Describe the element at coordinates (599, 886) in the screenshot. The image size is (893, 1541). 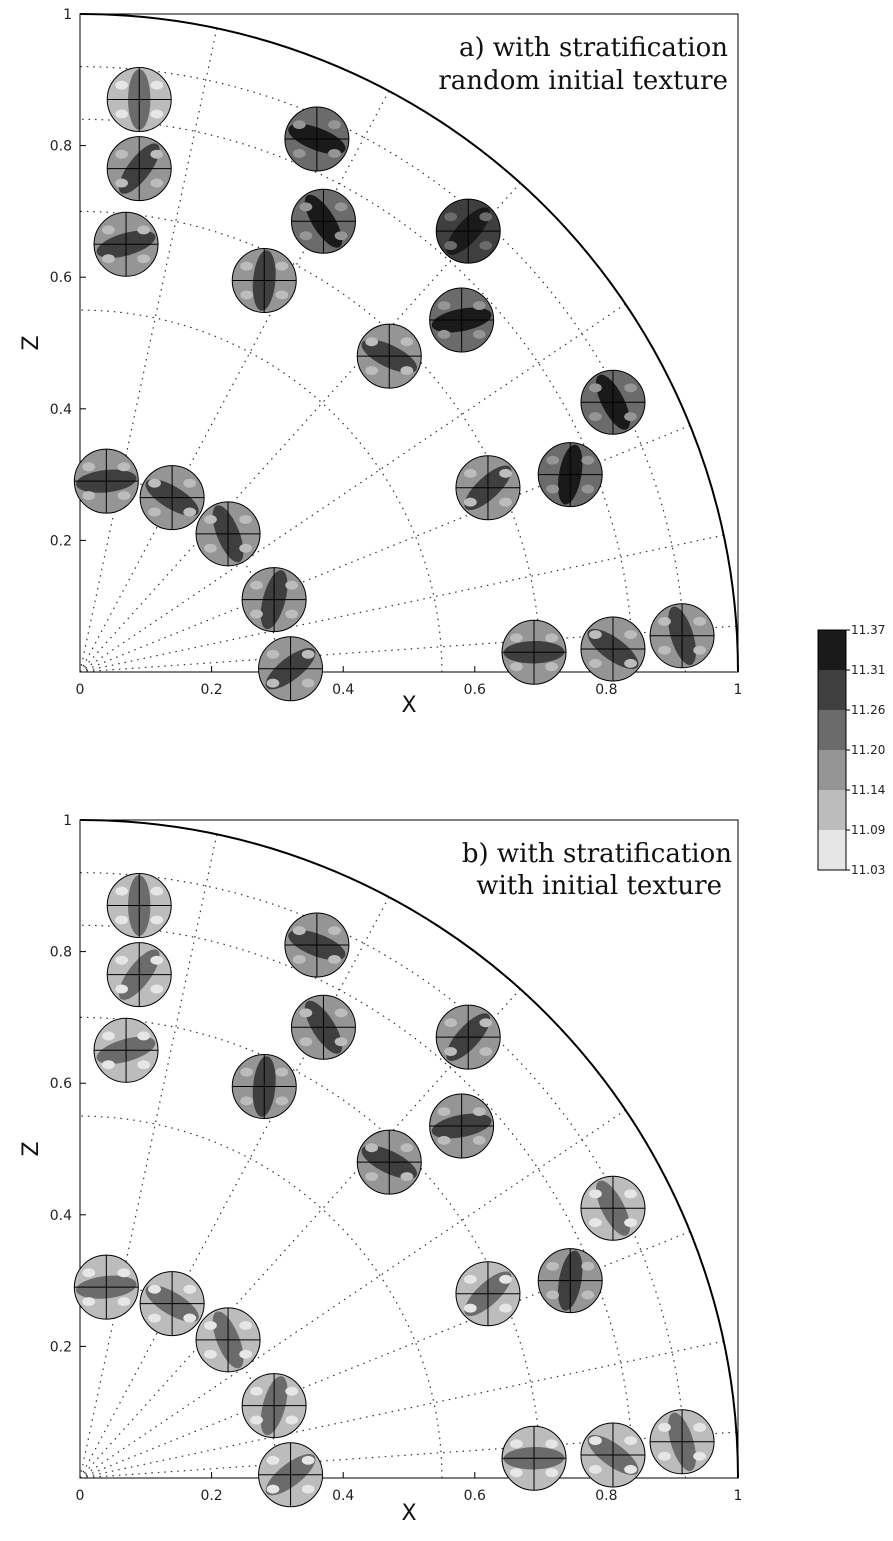
I see `panel-title-b-line2: with initial texture` at that location.